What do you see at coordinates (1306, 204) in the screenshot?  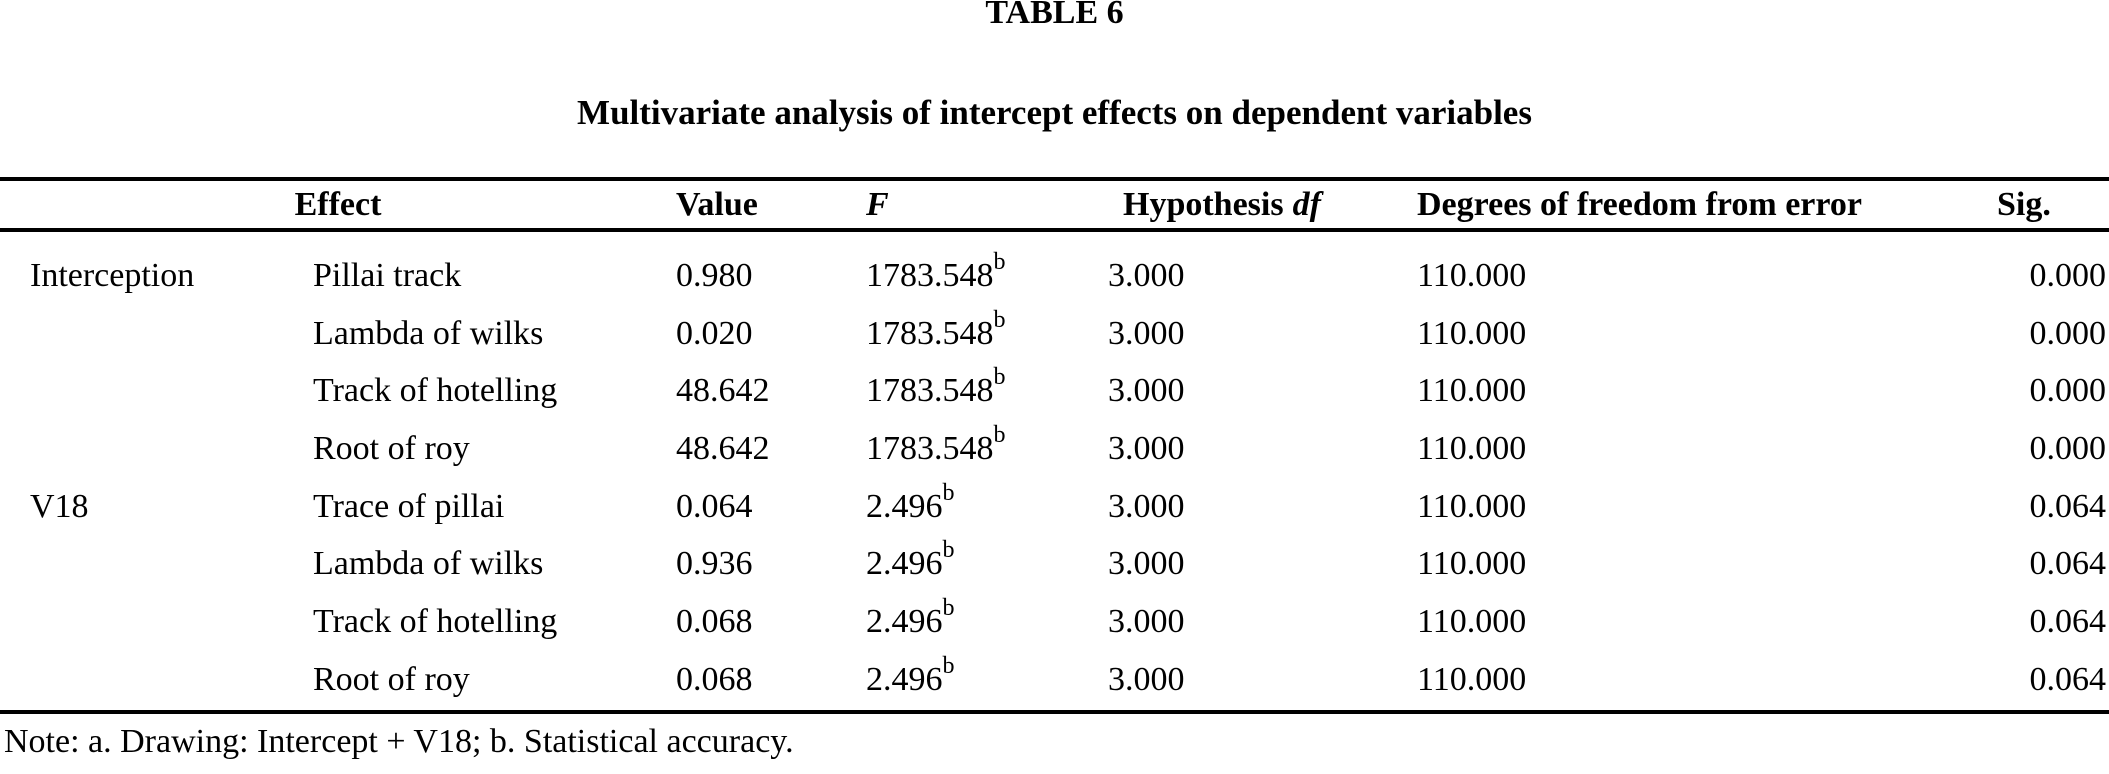 I see `col-header-df-symbol: df` at bounding box center [1306, 204].